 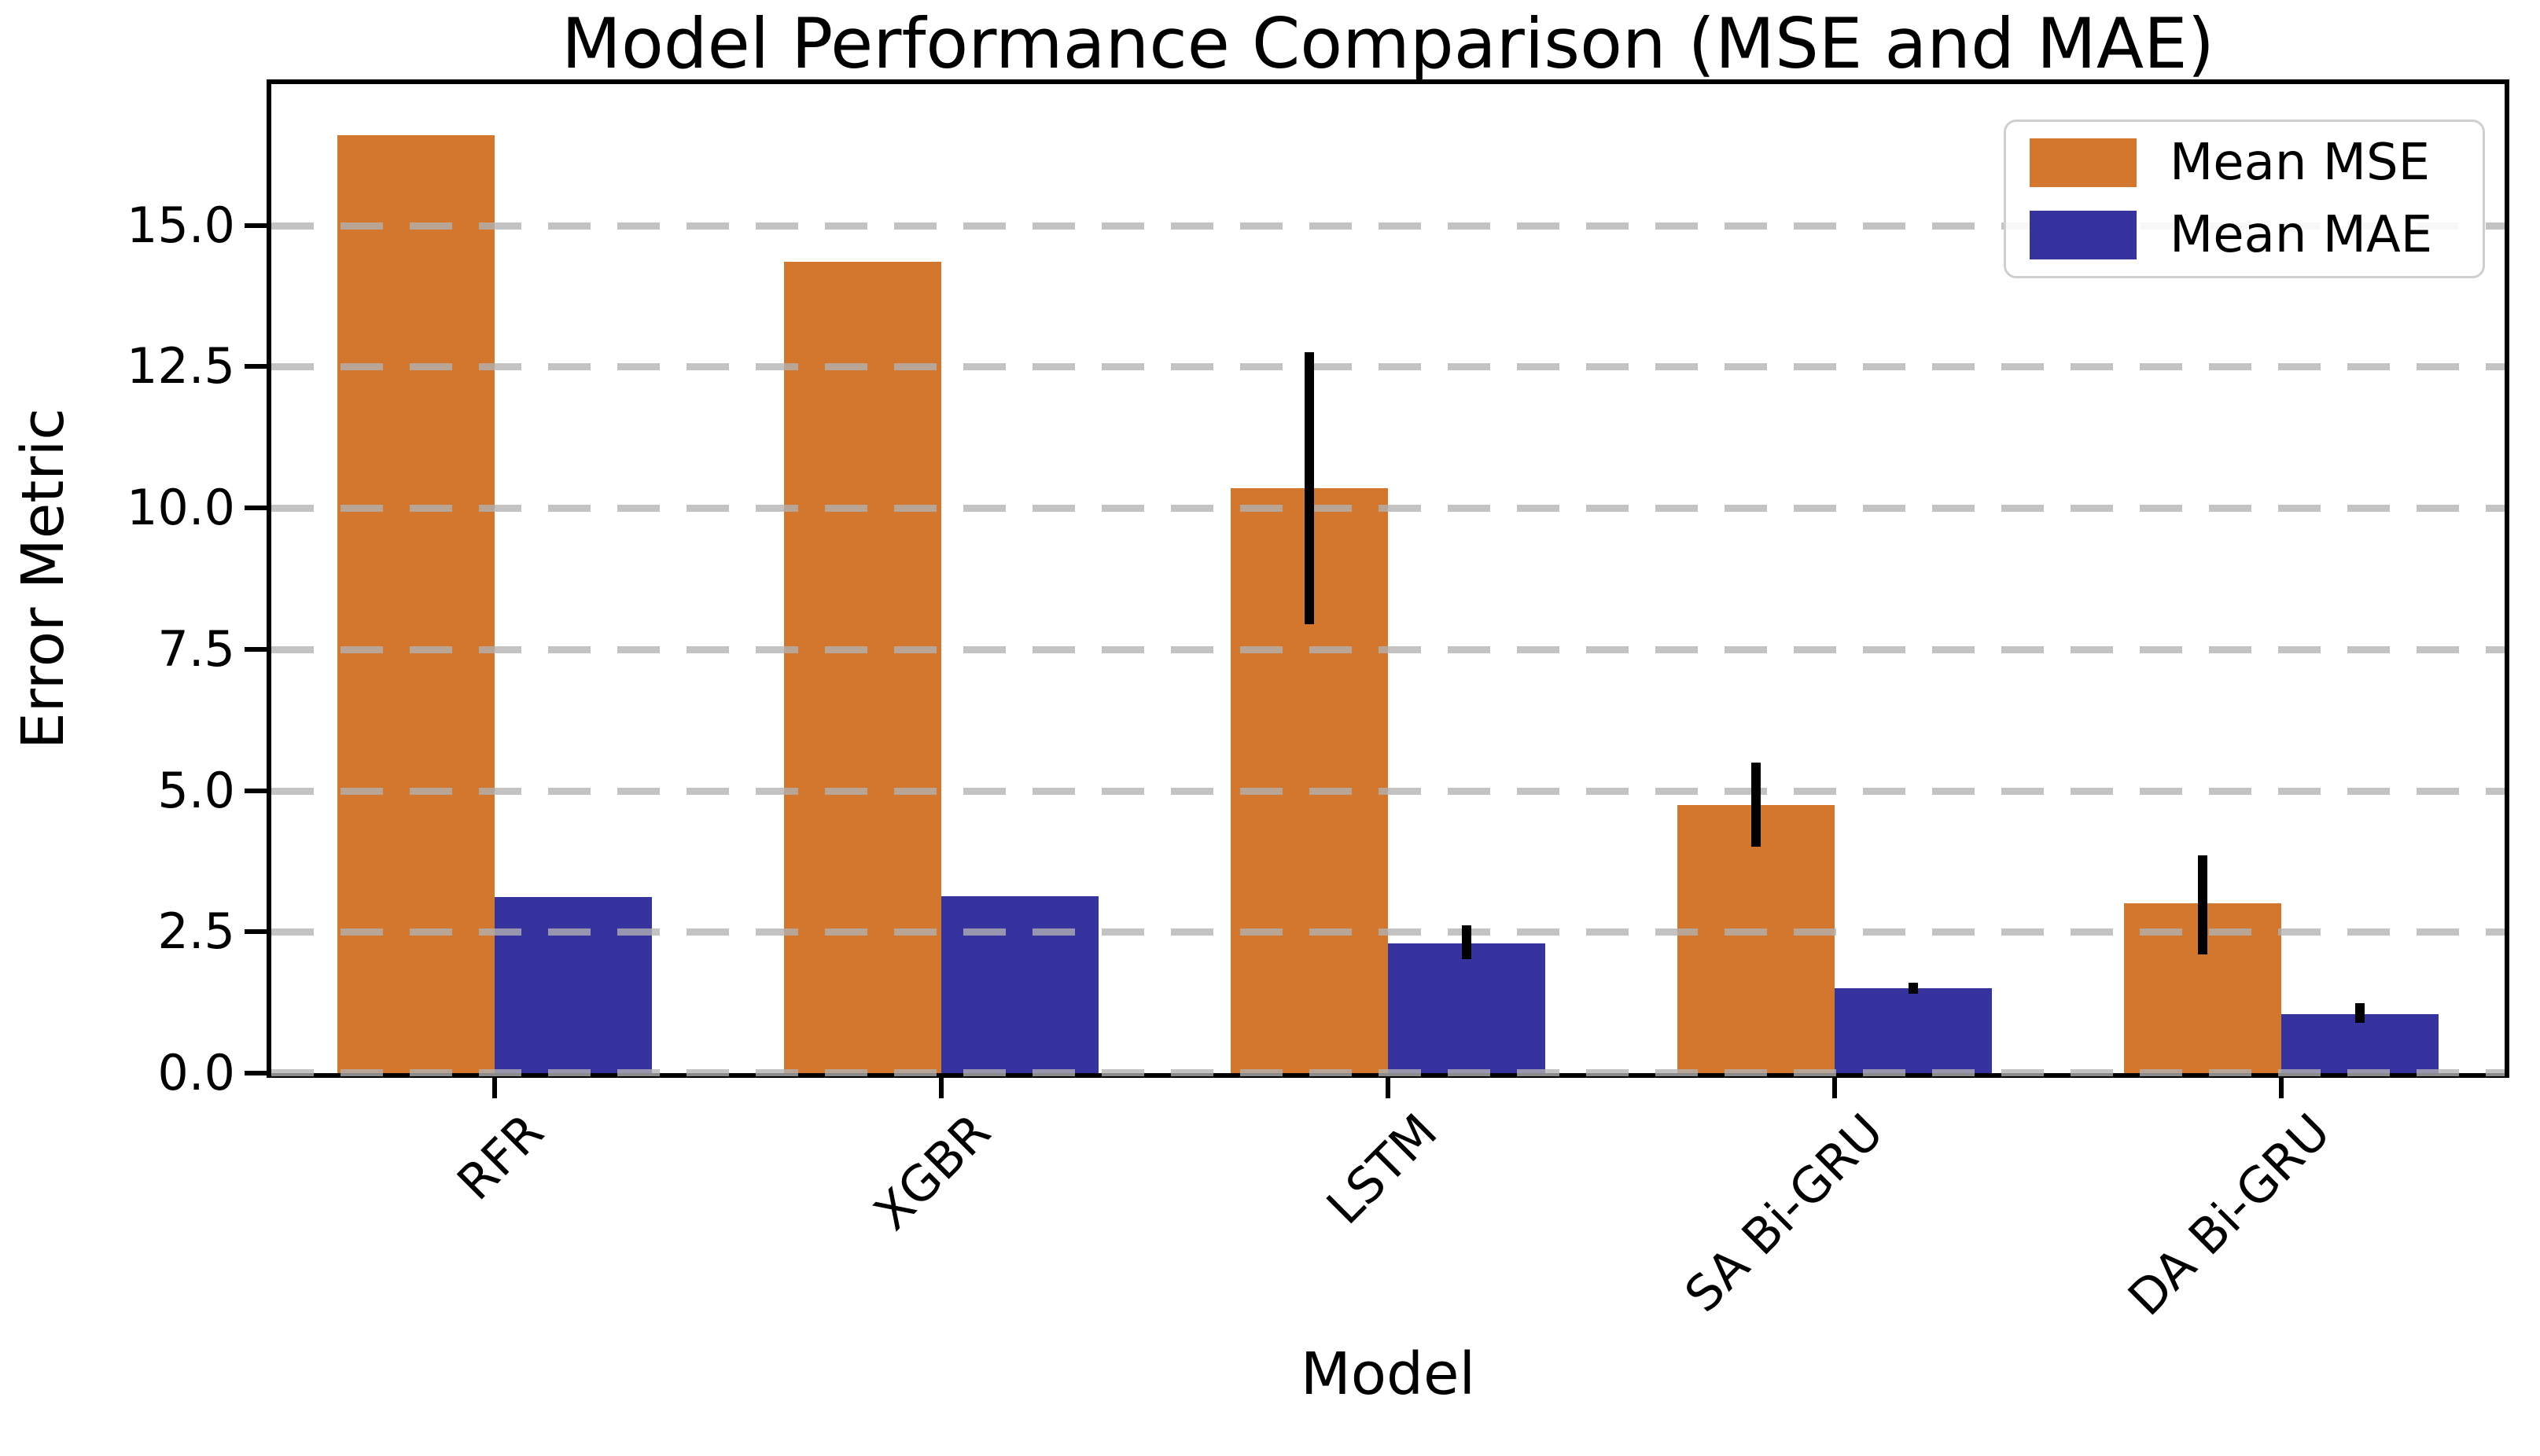 What do you see at coordinates (932, 1171) in the screenshot?
I see `x-tick-label-xgbr: XGBR` at bounding box center [932, 1171].